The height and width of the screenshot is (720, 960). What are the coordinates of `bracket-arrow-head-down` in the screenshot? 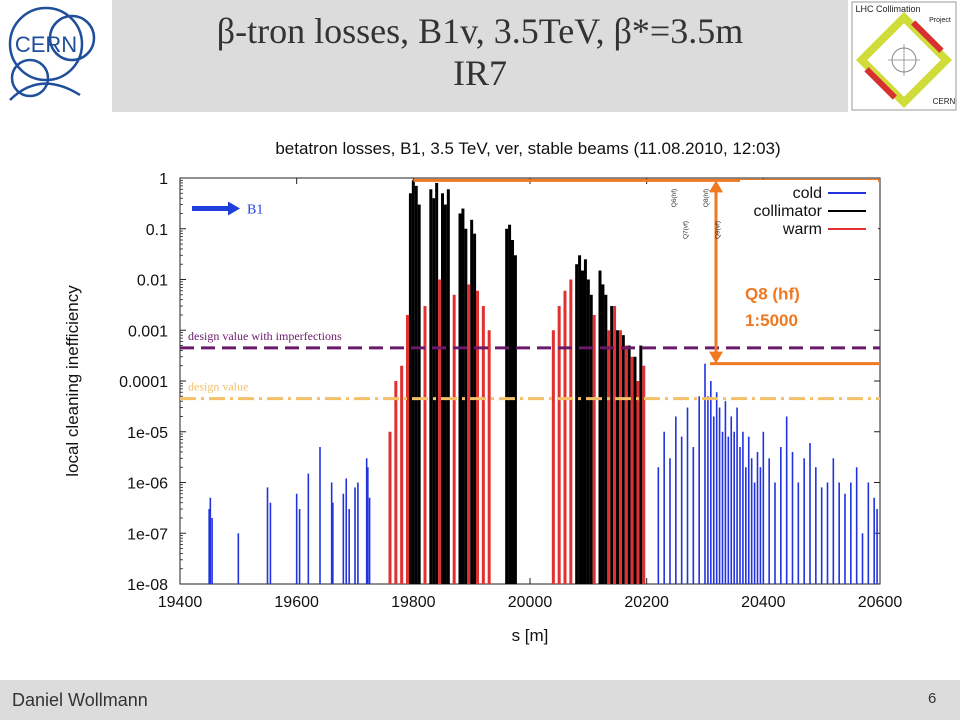 It's located at (716, 357).